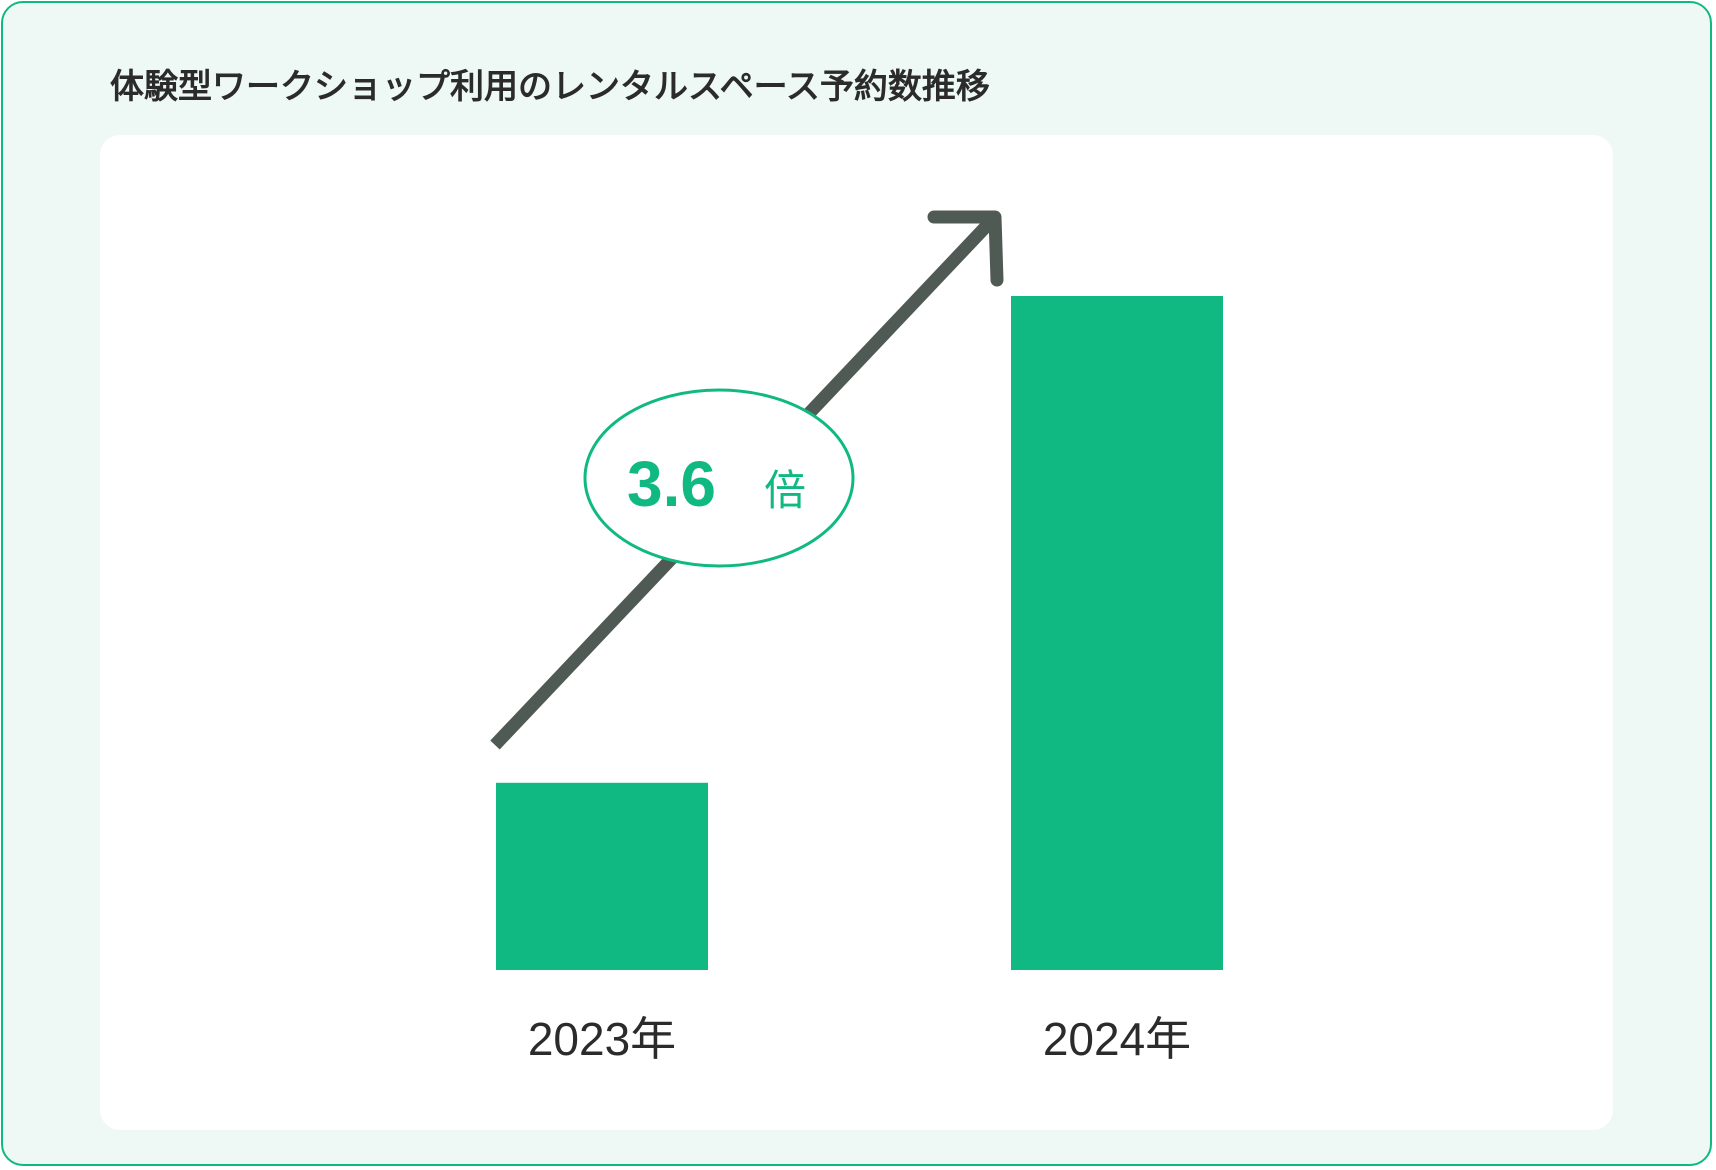  I want to click on growth-badge-ellipse, so click(719, 478).